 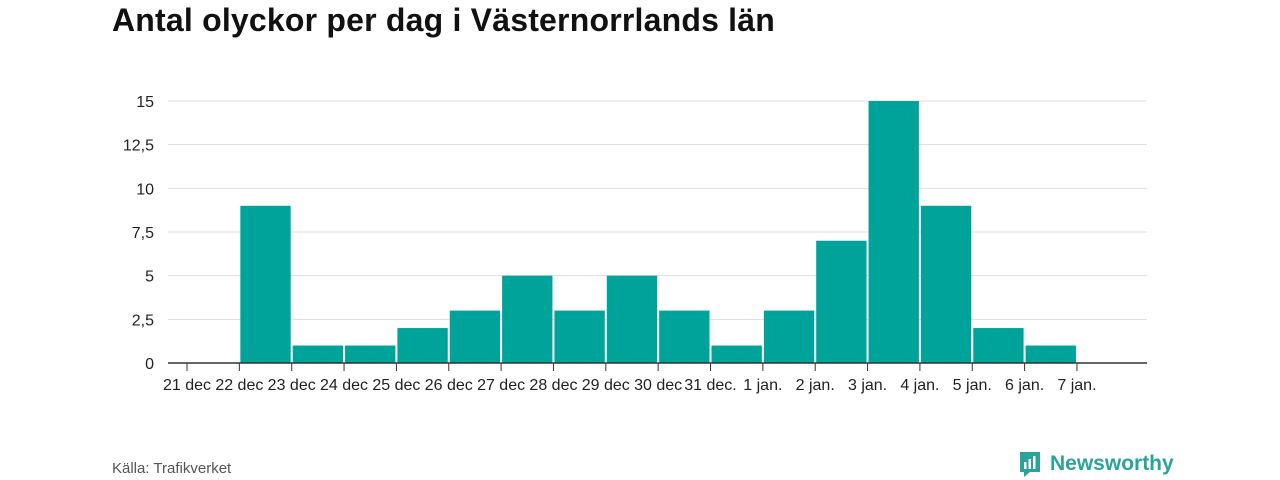 What do you see at coordinates (172, 468) in the screenshot?
I see `source-note: Källa: Trafikverket` at bounding box center [172, 468].